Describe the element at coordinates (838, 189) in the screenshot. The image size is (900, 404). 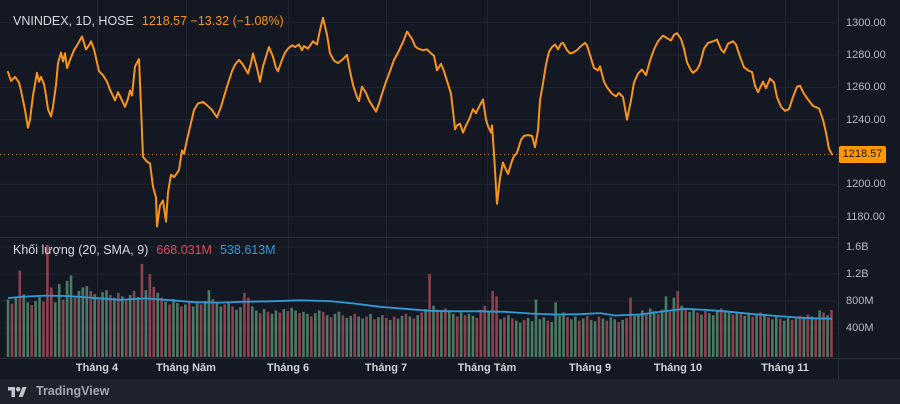
I see `axis-separator` at that location.